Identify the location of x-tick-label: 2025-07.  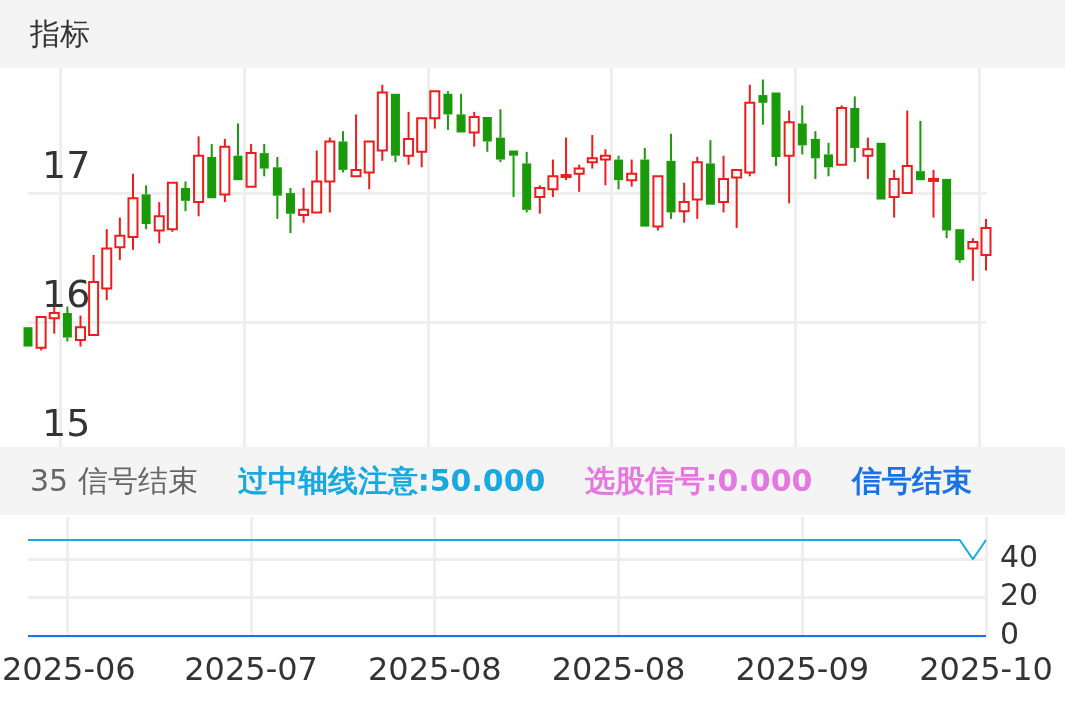
(251, 669).